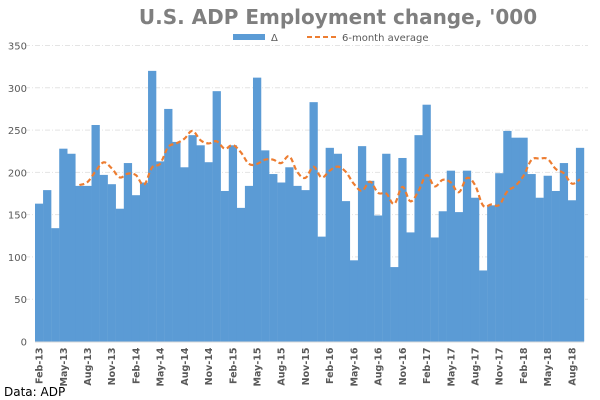 The image size is (600, 400). Describe the element at coordinates (379, 366) in the screenshot. I see `x-tick-label: Aug-16` at that location.